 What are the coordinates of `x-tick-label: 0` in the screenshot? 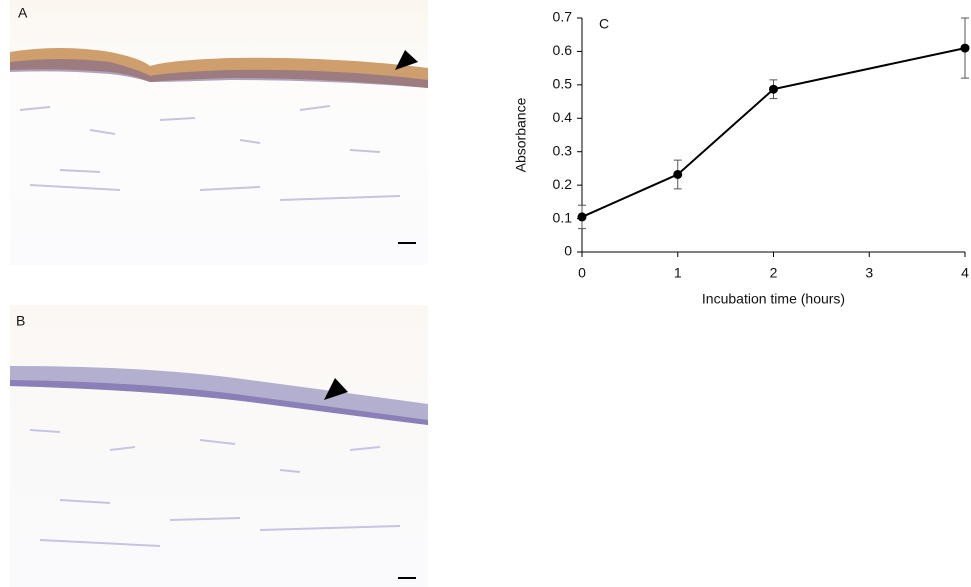 It's located at (582, 273).